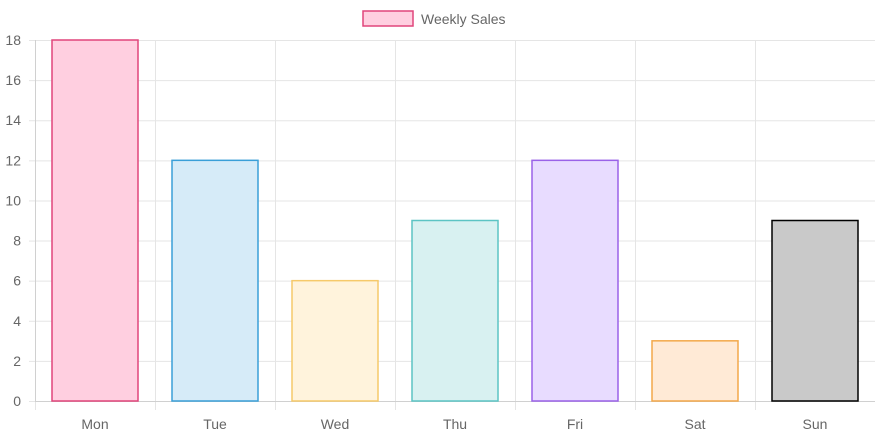 The height and width of the screenshot is (437, 875). What do you see at coordinates (388, 18) in the screenshot?
I see `legend-swatch` at bounding box center [388, 18].